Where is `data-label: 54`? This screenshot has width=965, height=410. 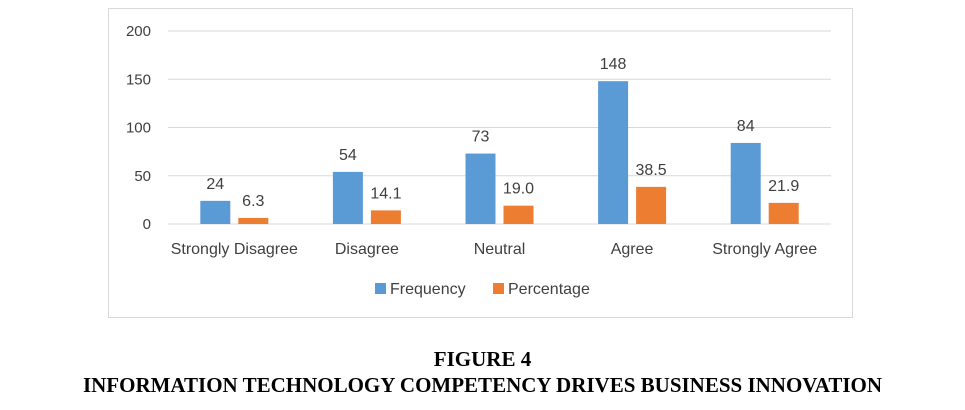
data-label: 54 is located at coordinates (348, 155).